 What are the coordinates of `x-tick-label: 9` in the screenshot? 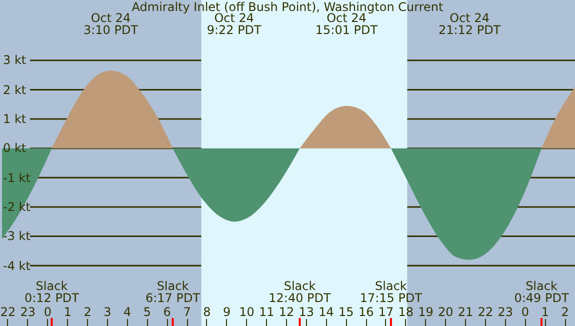 It's located at (226, 312).